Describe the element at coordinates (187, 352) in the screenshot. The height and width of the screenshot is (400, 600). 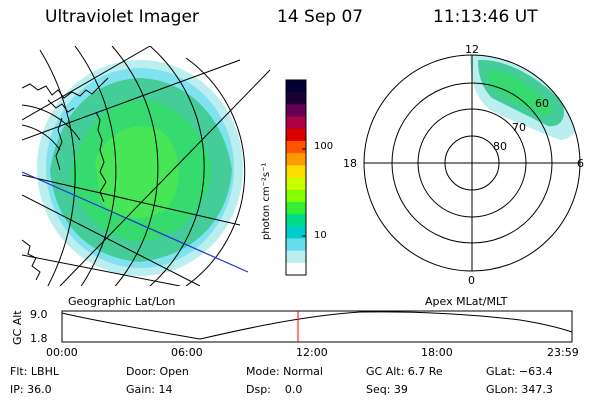
I see `x-tick-0600: 06:00` at that location.